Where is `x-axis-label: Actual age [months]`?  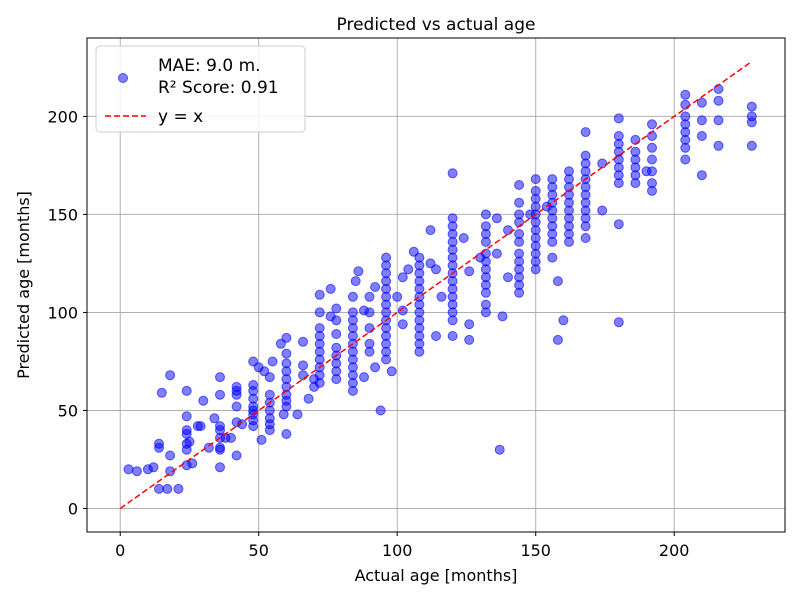 x-axis-label: Actual age [months] is located at coordinates (436, 575).